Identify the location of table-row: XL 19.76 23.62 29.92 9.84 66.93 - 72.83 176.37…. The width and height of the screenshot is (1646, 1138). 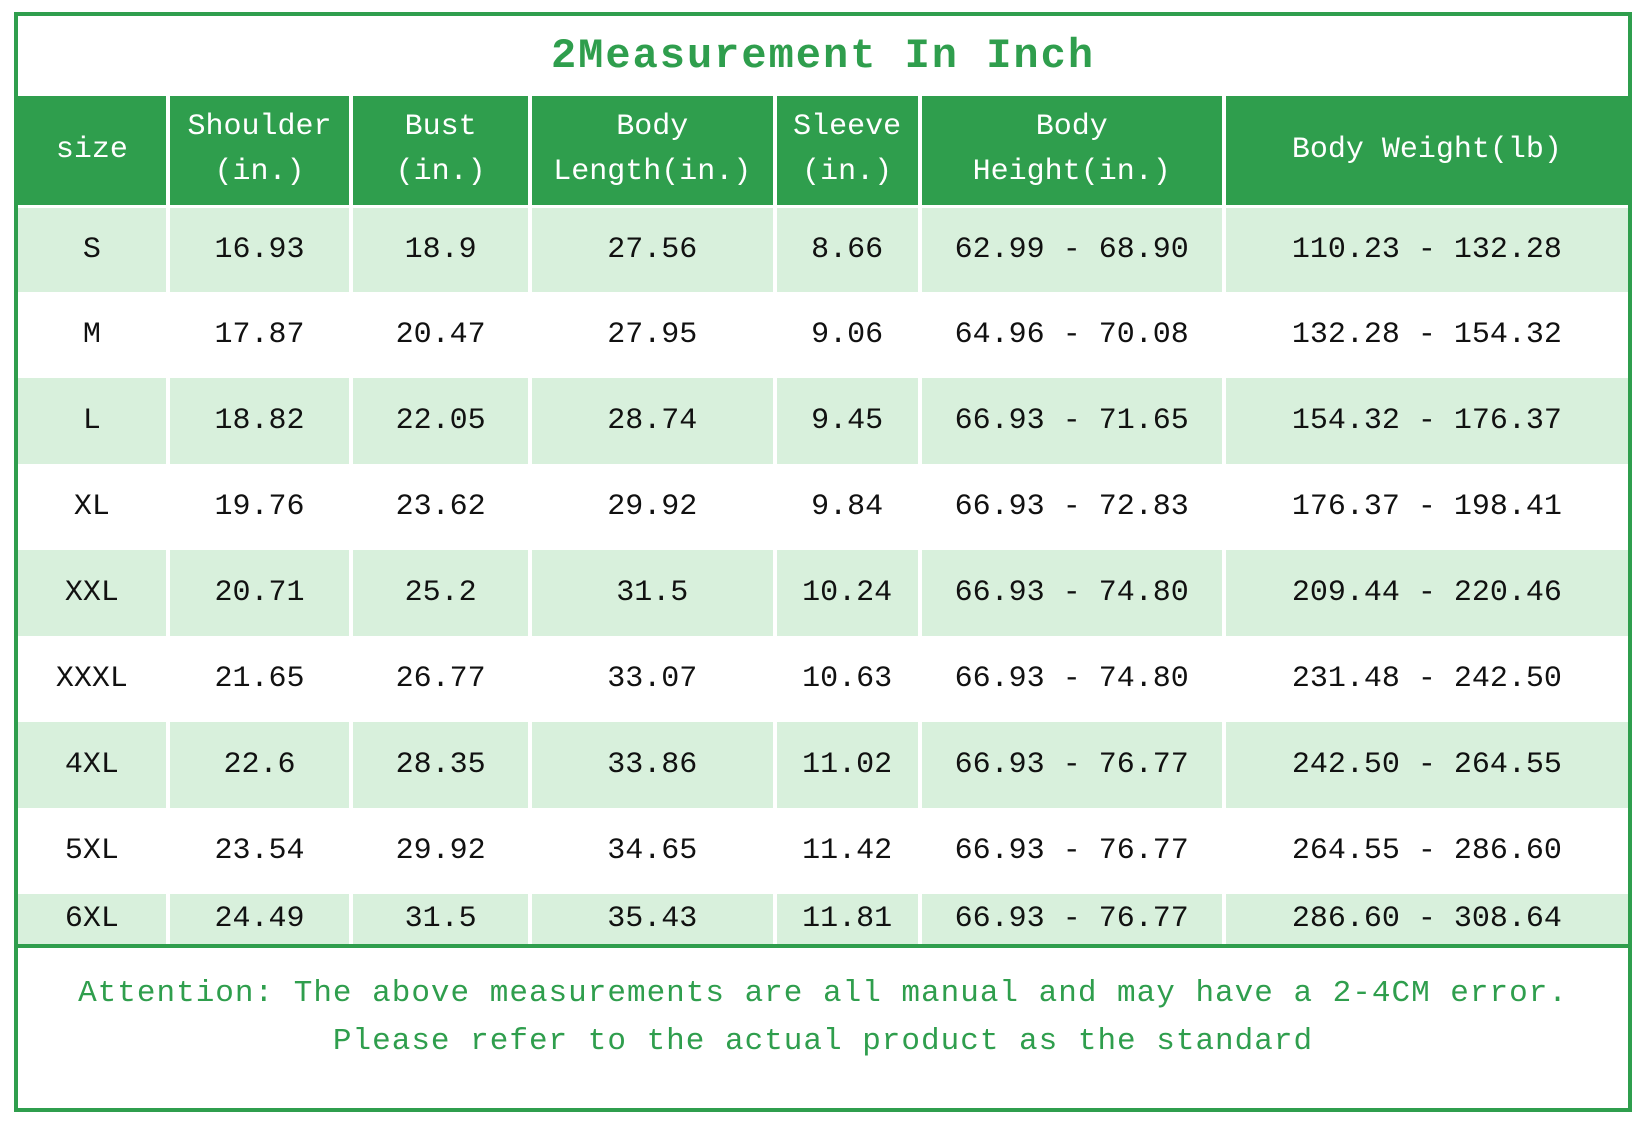
(823, 507).